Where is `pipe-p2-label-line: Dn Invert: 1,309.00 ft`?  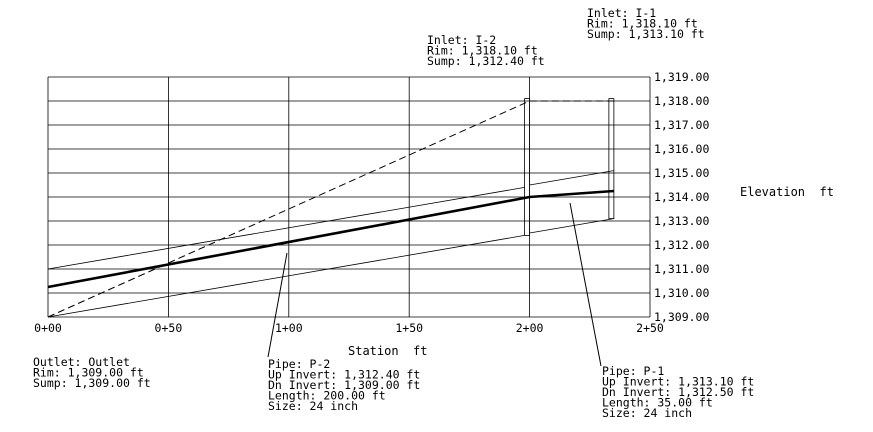 pipe-p2-label-line: Dn Invert: 1,309.00 ft is located at coordinates (344, 385).